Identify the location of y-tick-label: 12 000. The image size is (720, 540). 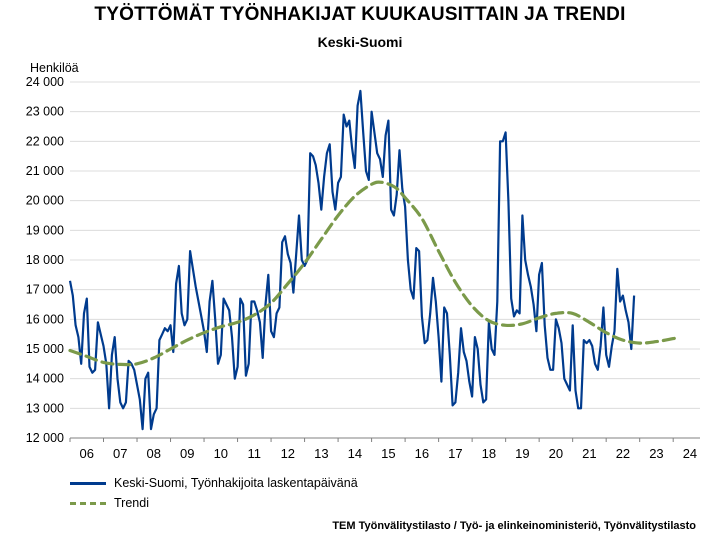
(45, 438).